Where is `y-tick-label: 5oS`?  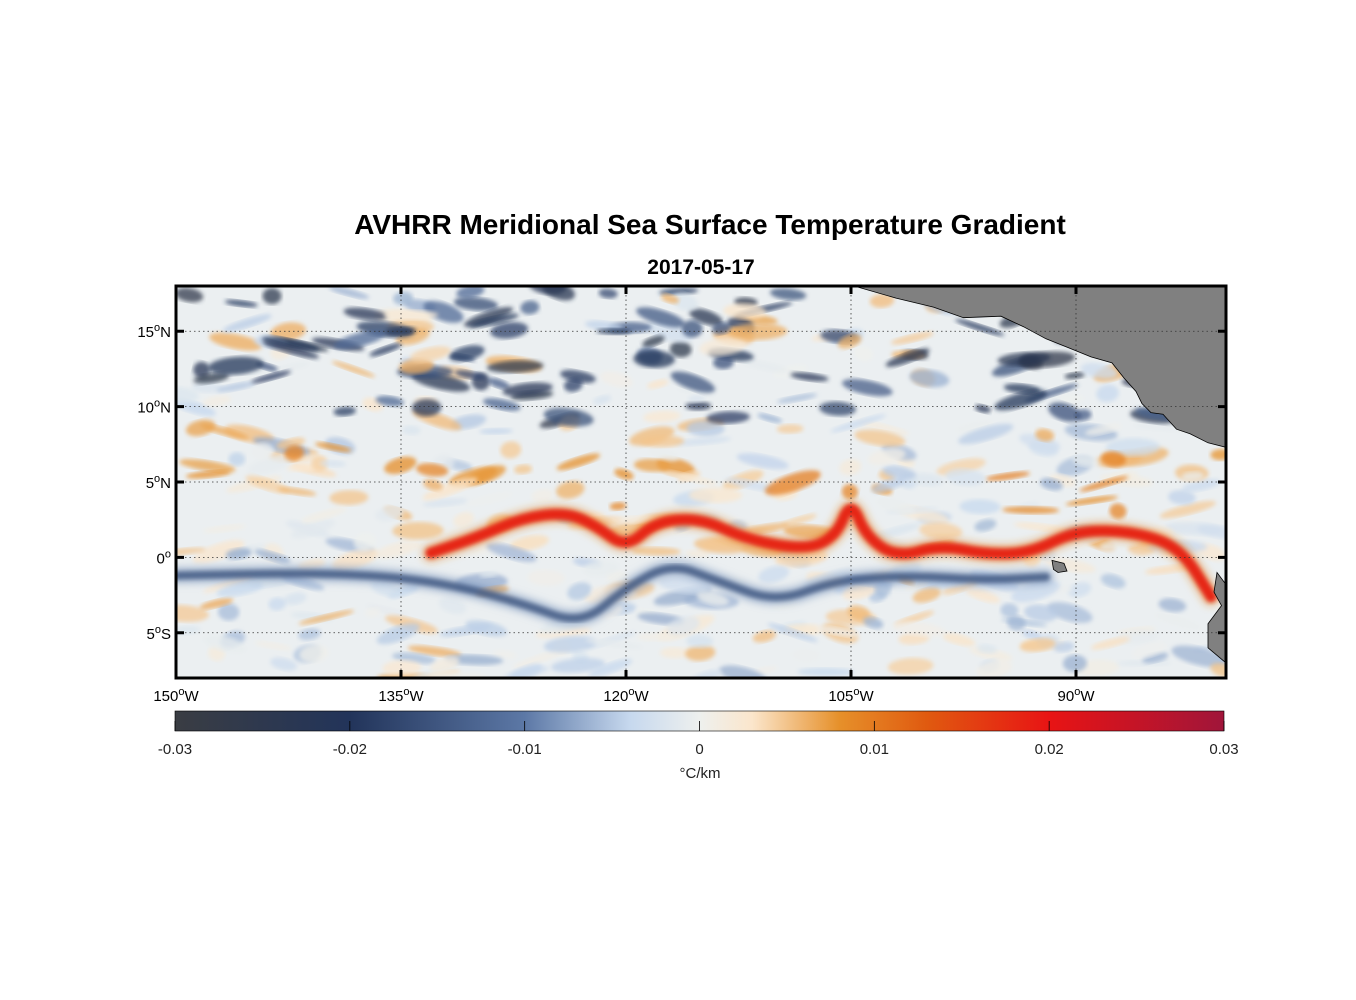
y-tick-label: 5oS is located at coordinates (159, 633).